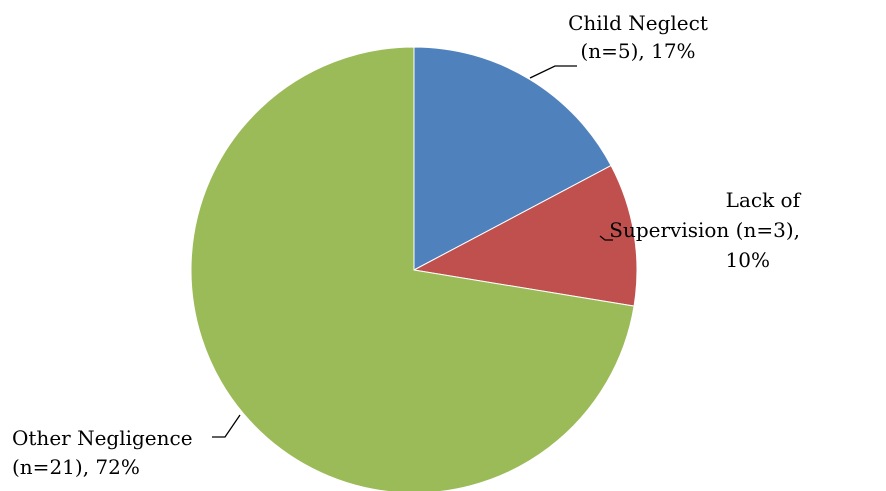 The width and height of the screenshot is (886, 491). What do you see at coordinates (102, 438) in the screenshot?
I see `data-label-line: Other Negligence` at bounding box center [102, 438].